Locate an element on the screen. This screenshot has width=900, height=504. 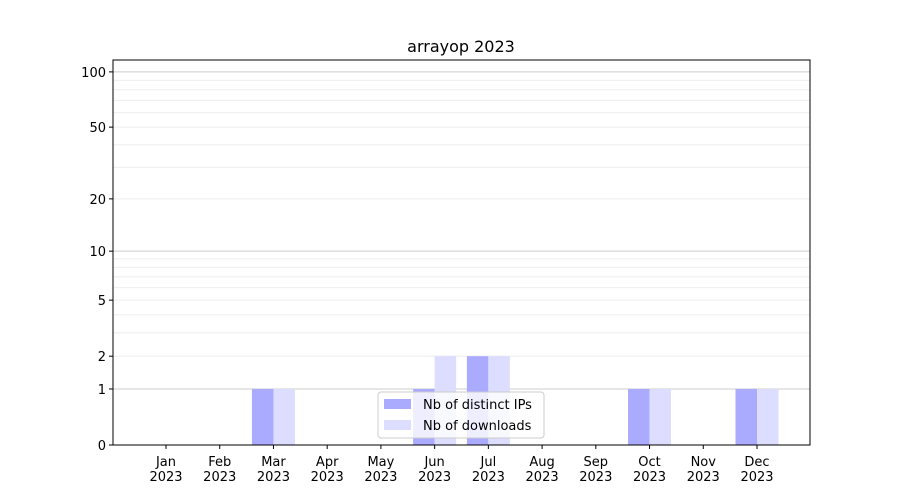
legend-label: Nb of downloads is located at coordinates (477, 426).